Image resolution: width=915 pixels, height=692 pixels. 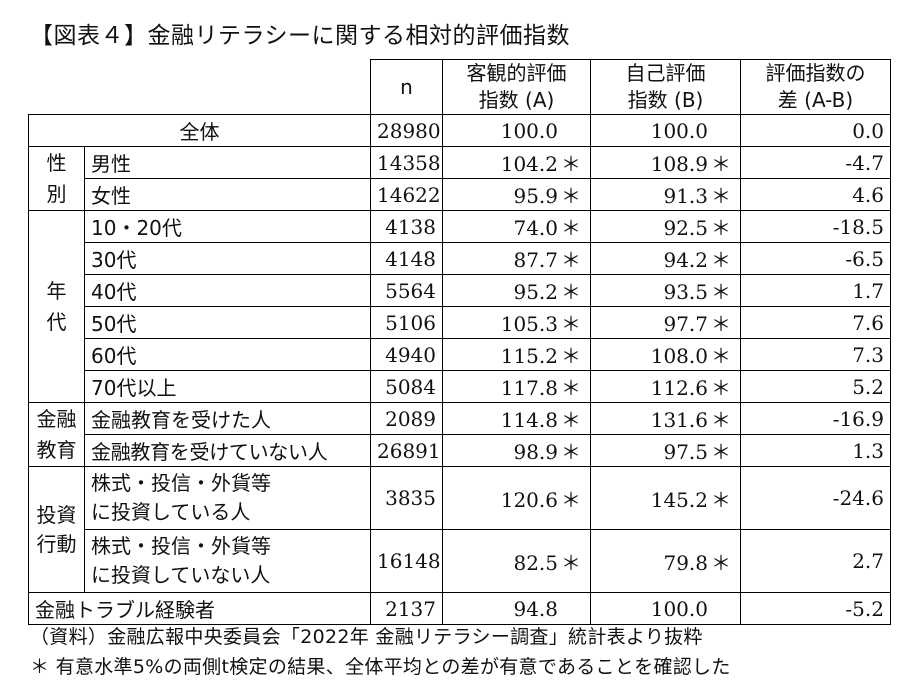 I want to click on cell-objective: 94.8, so click(x=516, y=608).